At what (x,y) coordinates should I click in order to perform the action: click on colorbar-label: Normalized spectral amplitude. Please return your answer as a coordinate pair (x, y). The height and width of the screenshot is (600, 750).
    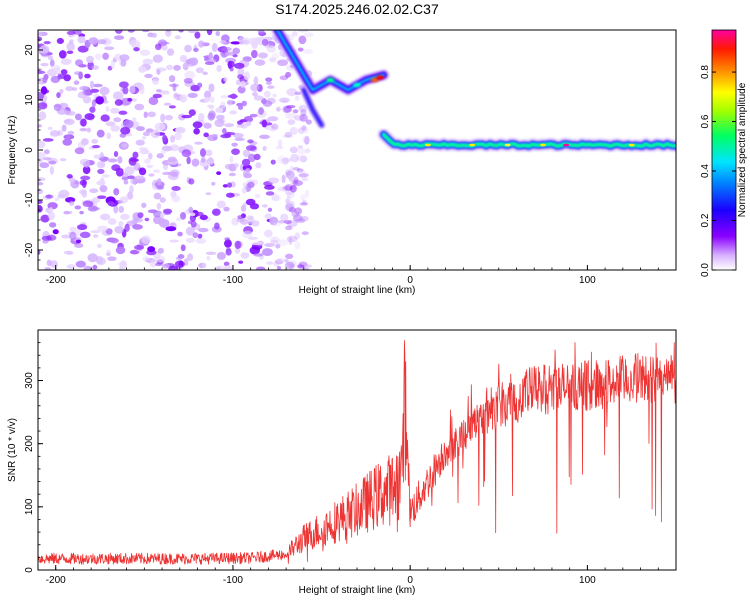
    Looking at the image, I should click on (742, 149).